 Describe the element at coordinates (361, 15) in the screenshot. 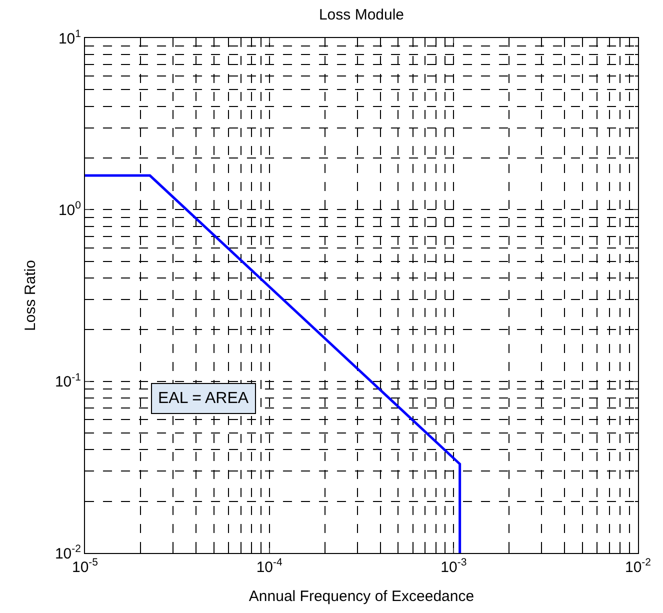

I see `chart-title: Loss Module` at that location.